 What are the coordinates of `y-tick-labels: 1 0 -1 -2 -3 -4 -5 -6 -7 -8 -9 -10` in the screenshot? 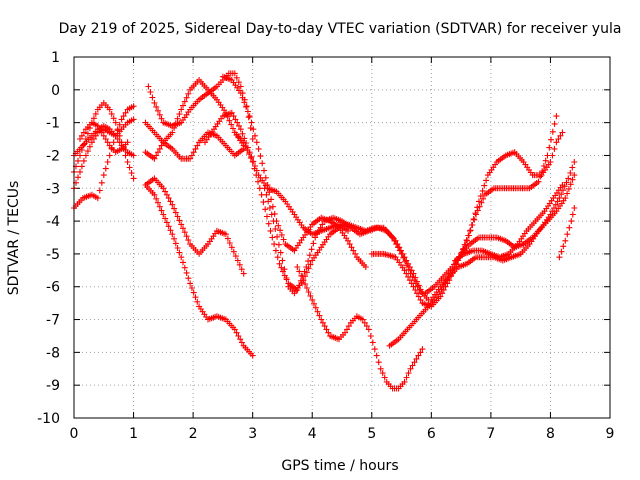 It's located at (48, 238).